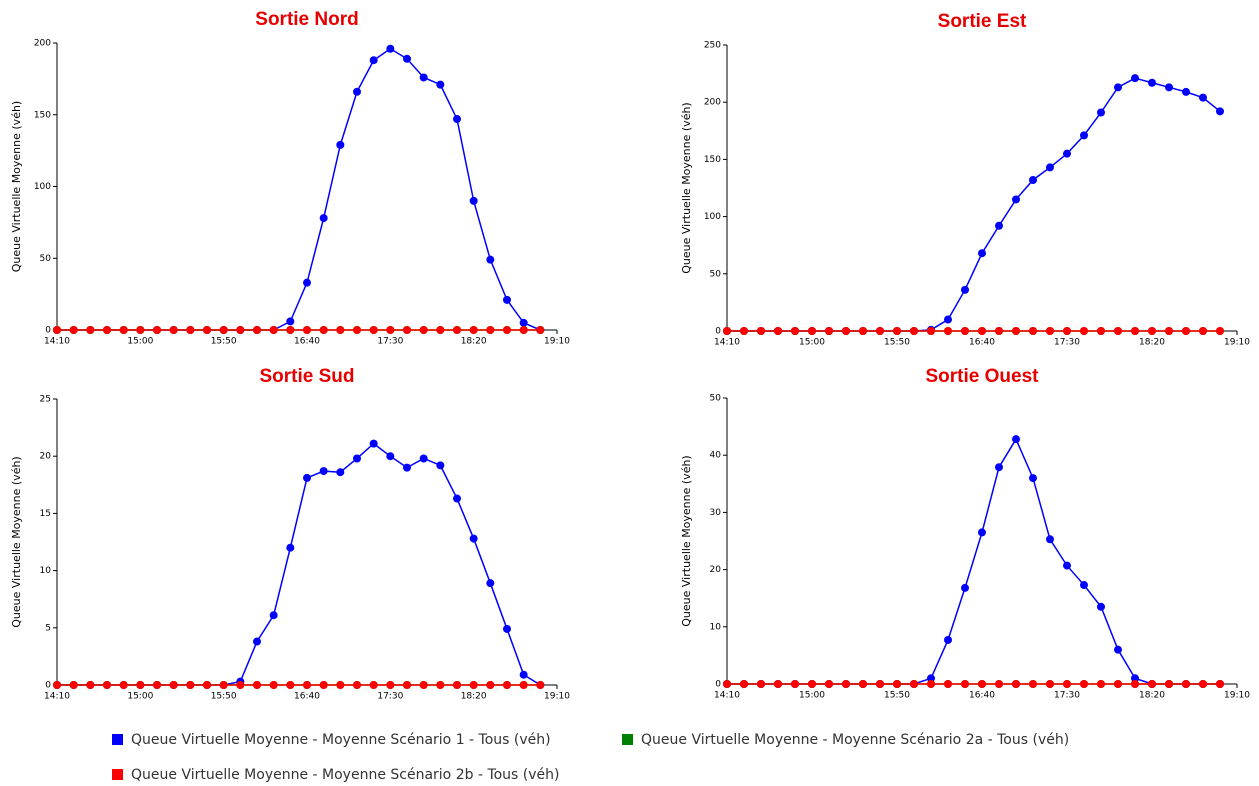  What do you see at coordinates (224, 342) in the screenshot?
I see `x-tick-label: 15:50` at bounding box center [224, 342].